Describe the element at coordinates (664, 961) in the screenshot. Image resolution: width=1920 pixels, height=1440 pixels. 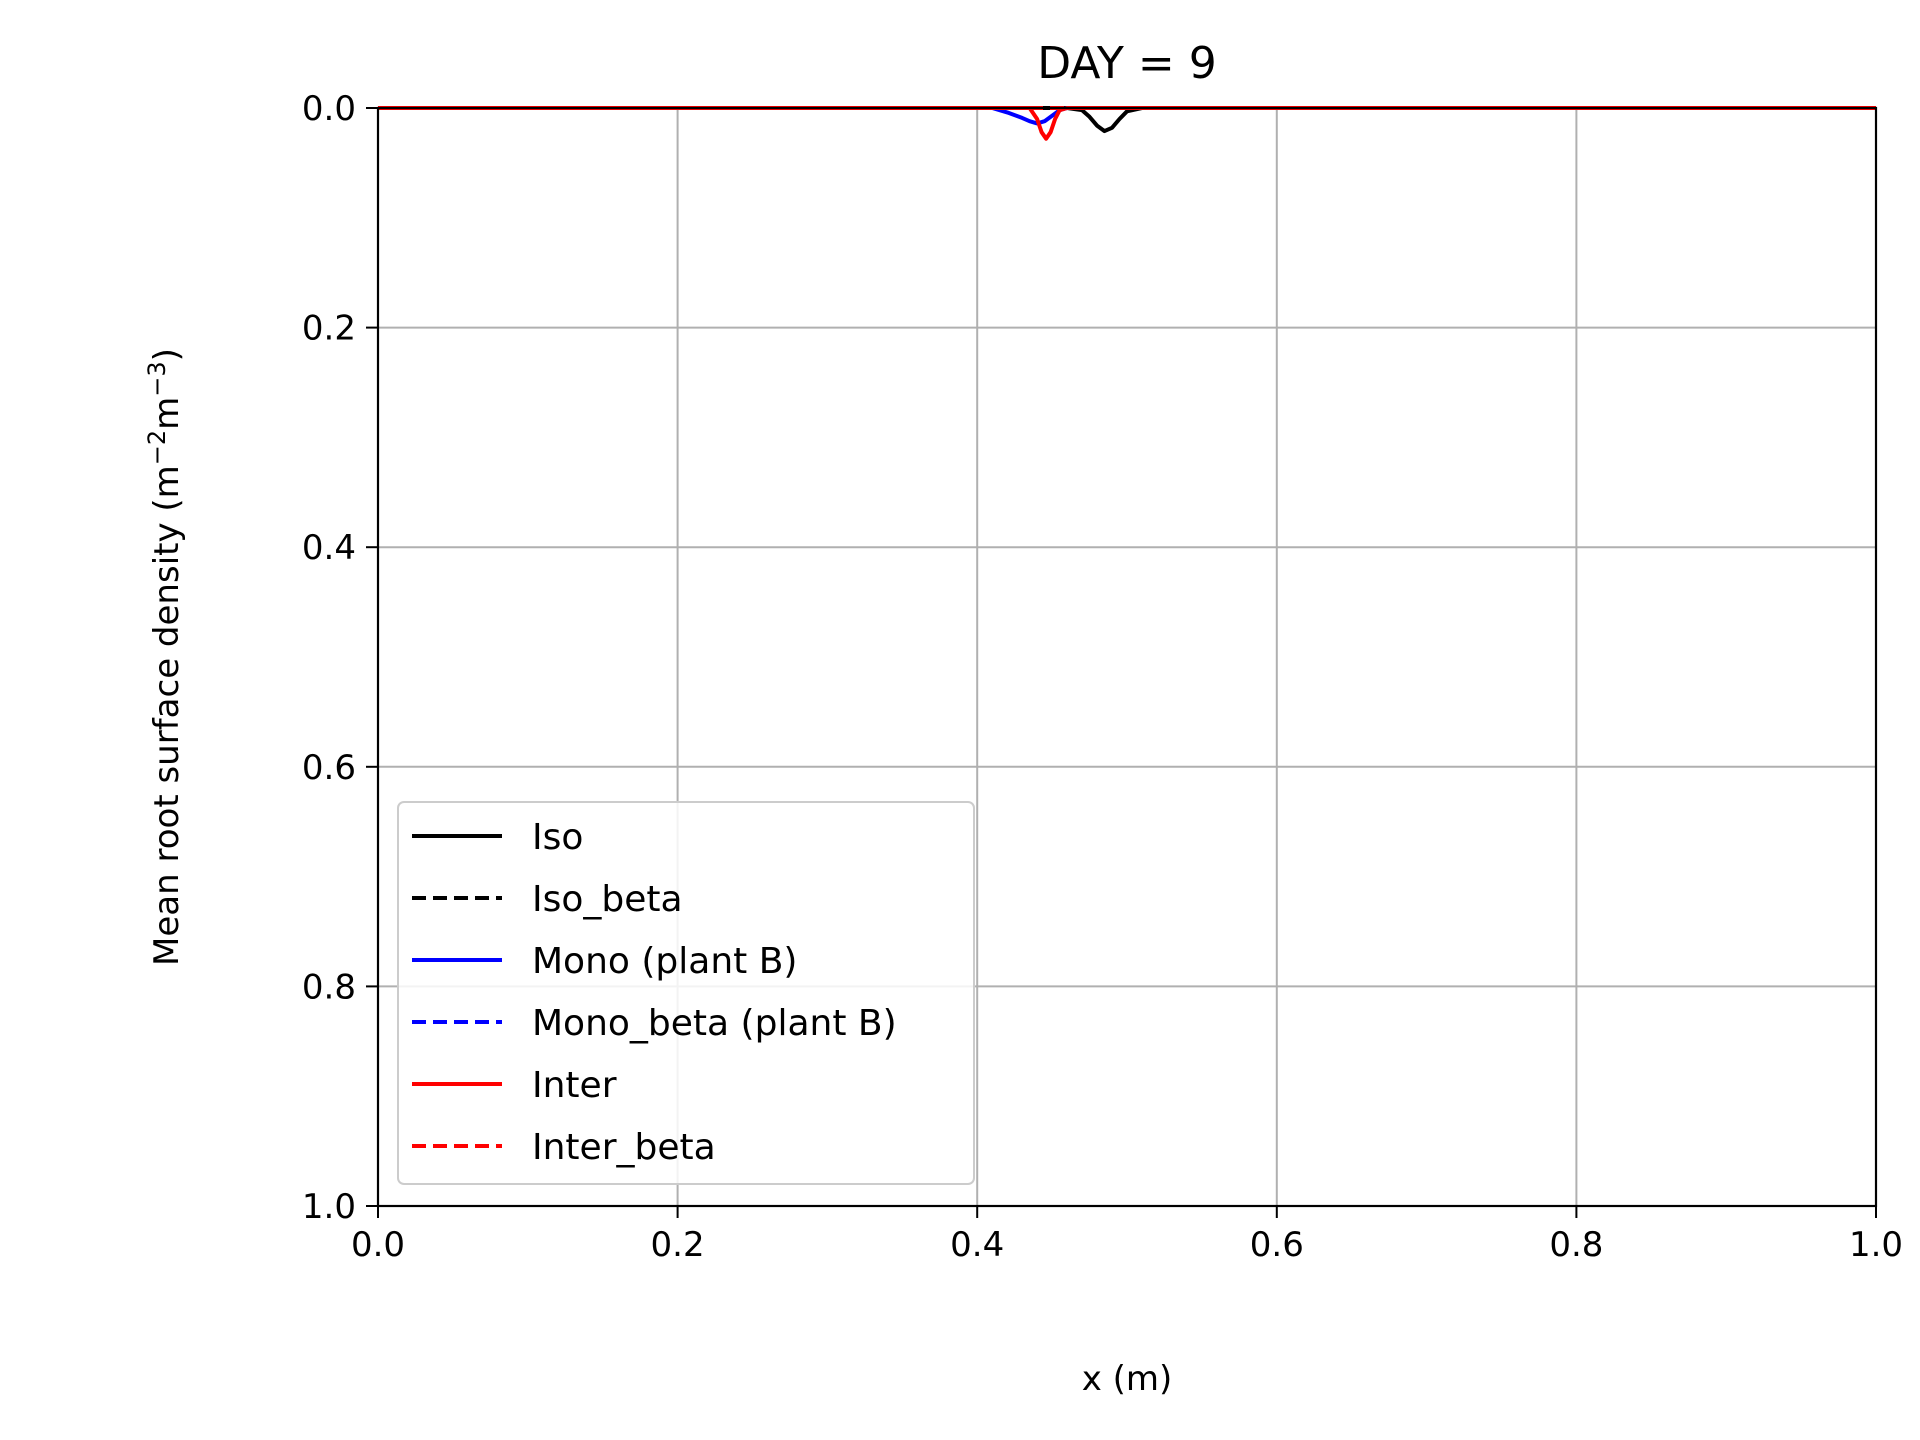
I see `legend-label: Mono (plant B)` at that location.